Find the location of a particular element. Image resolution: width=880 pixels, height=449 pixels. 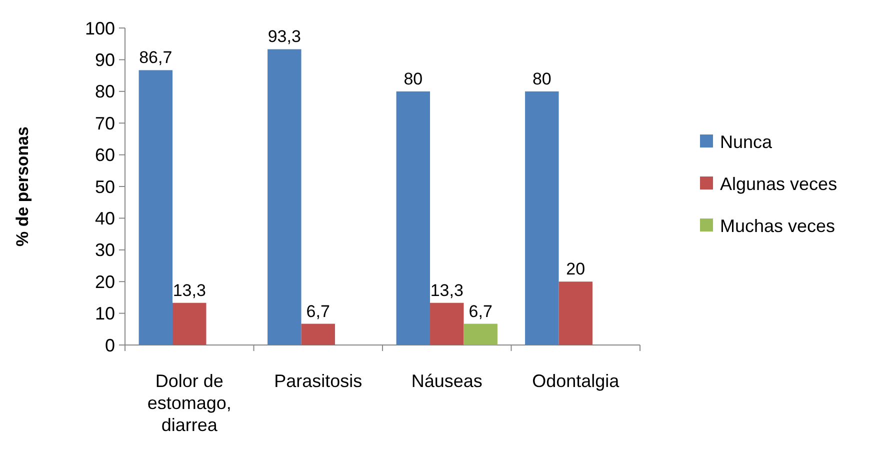

data-label: 93,3 is located at coordinates (284, 36).